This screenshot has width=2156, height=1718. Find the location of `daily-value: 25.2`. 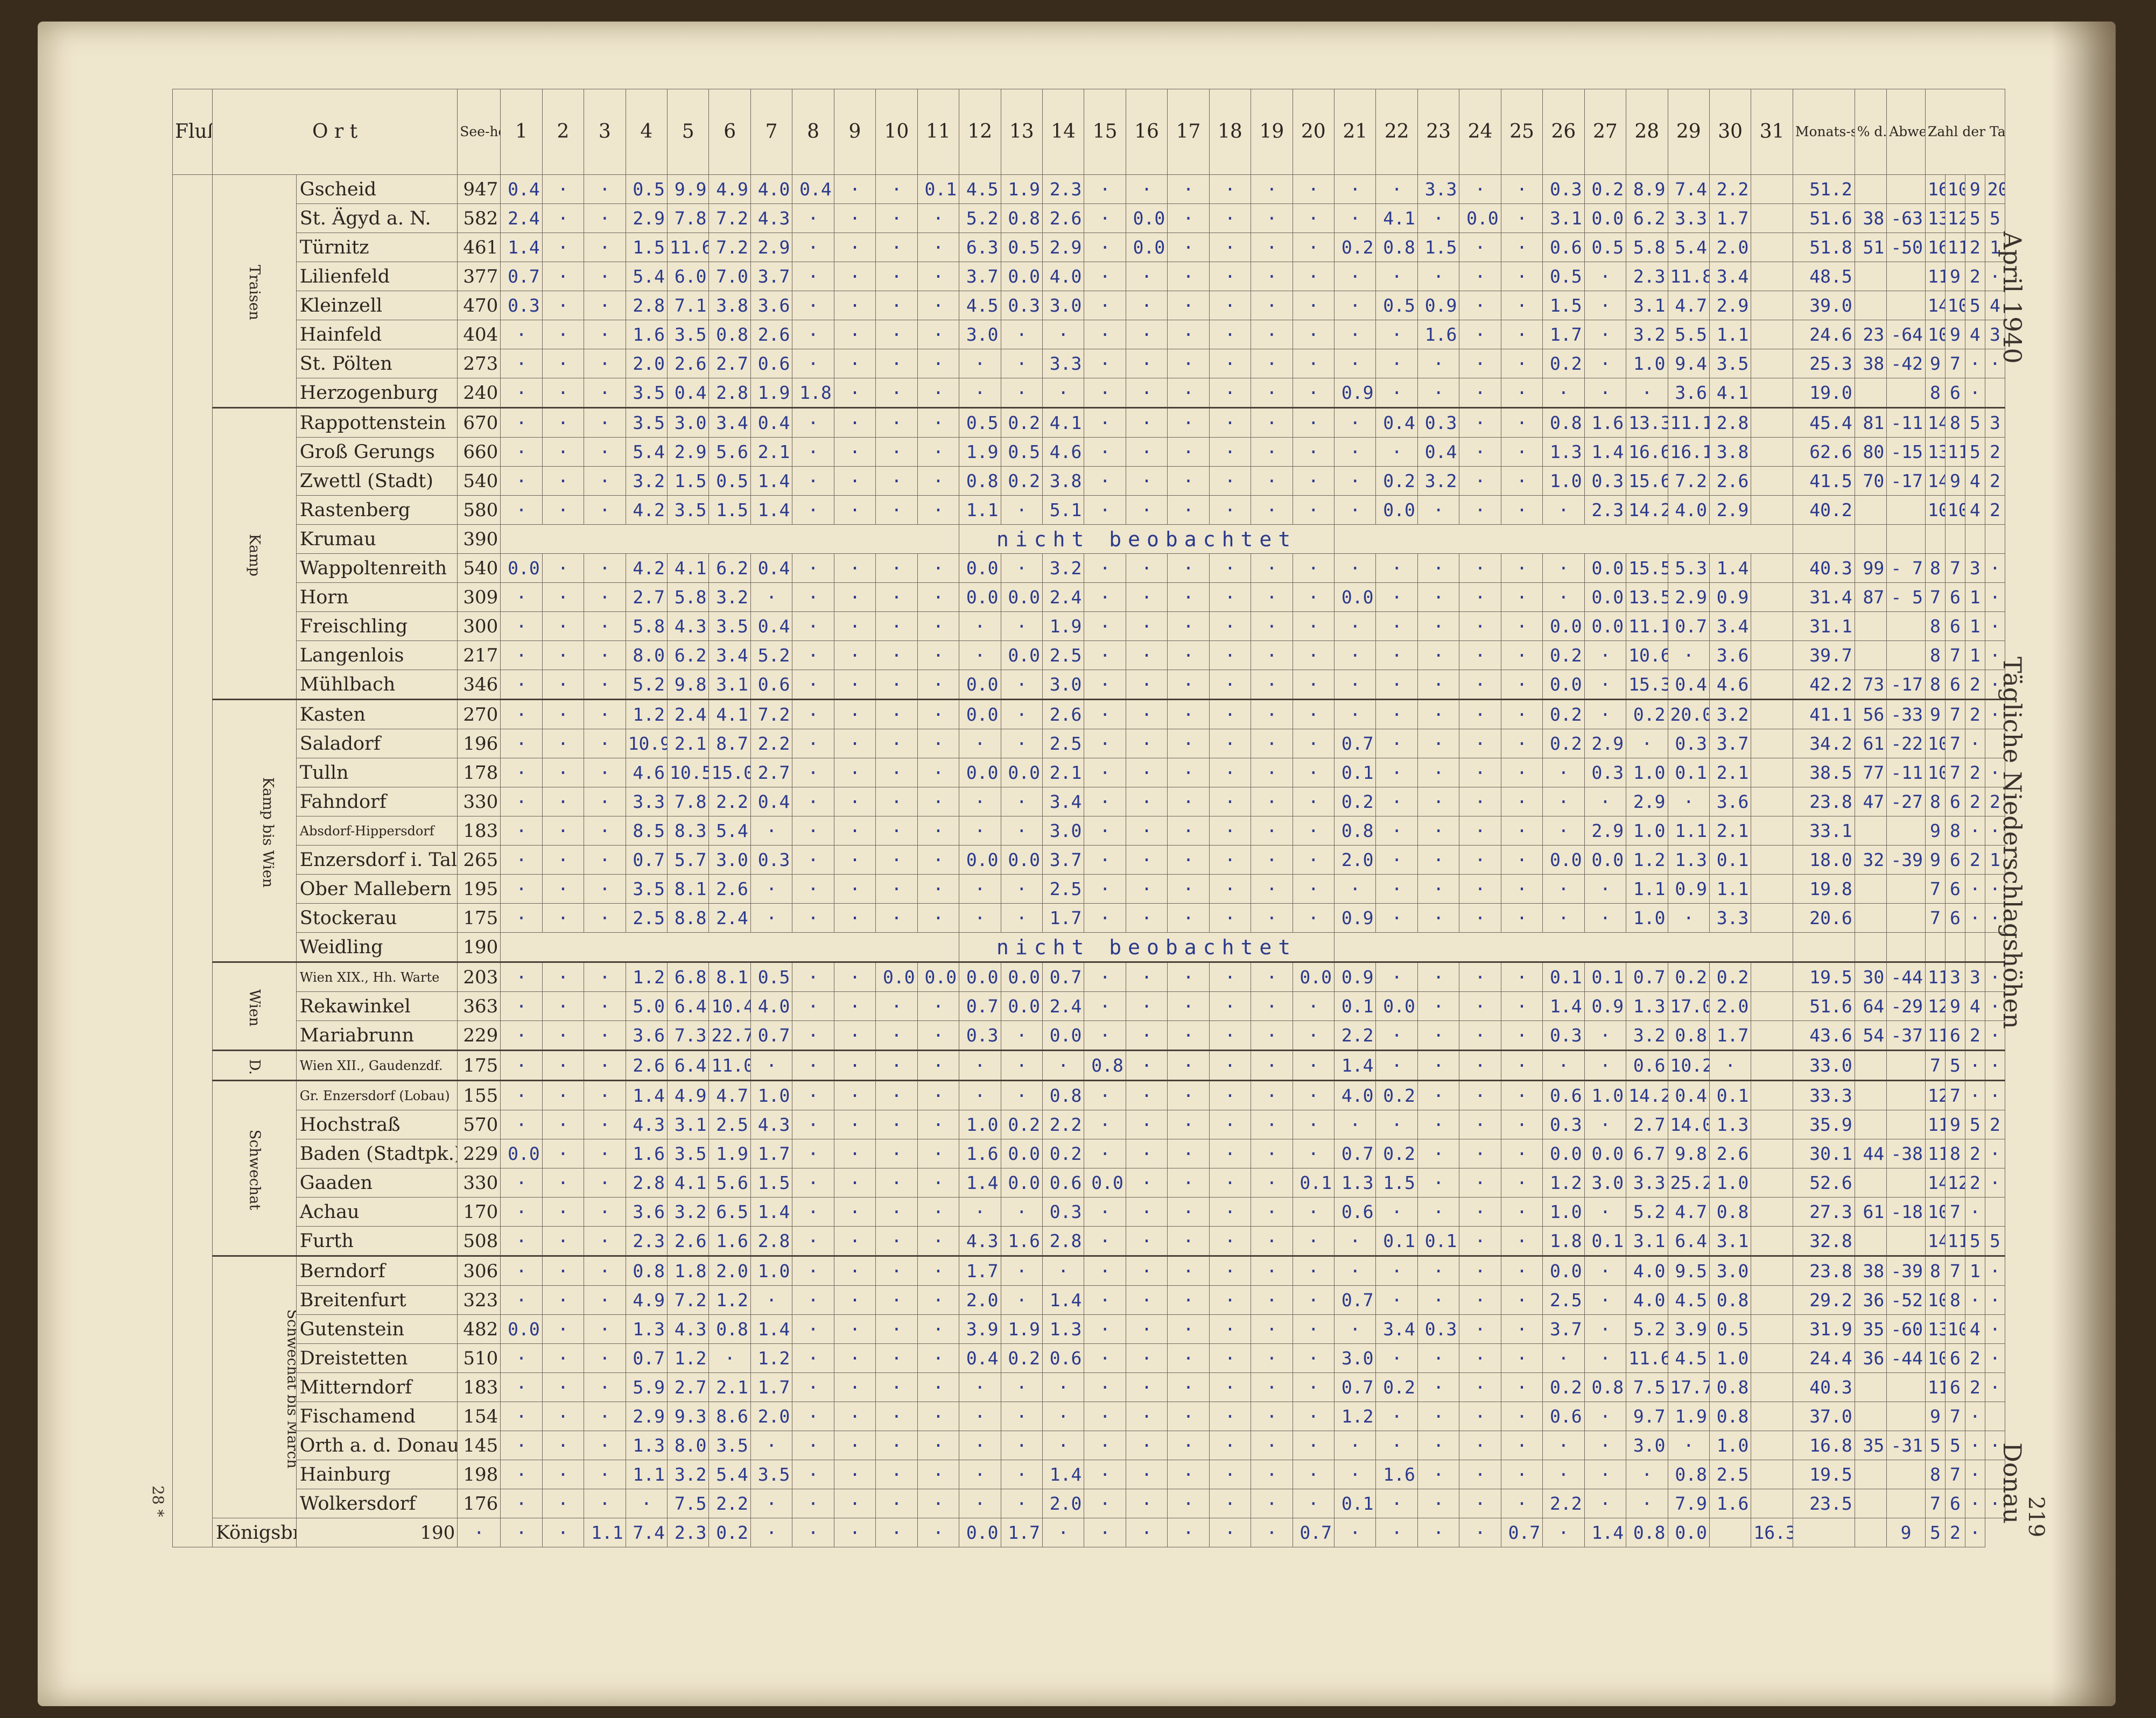

daily-value: 25.2 is located at coordinates (1689, 1183).